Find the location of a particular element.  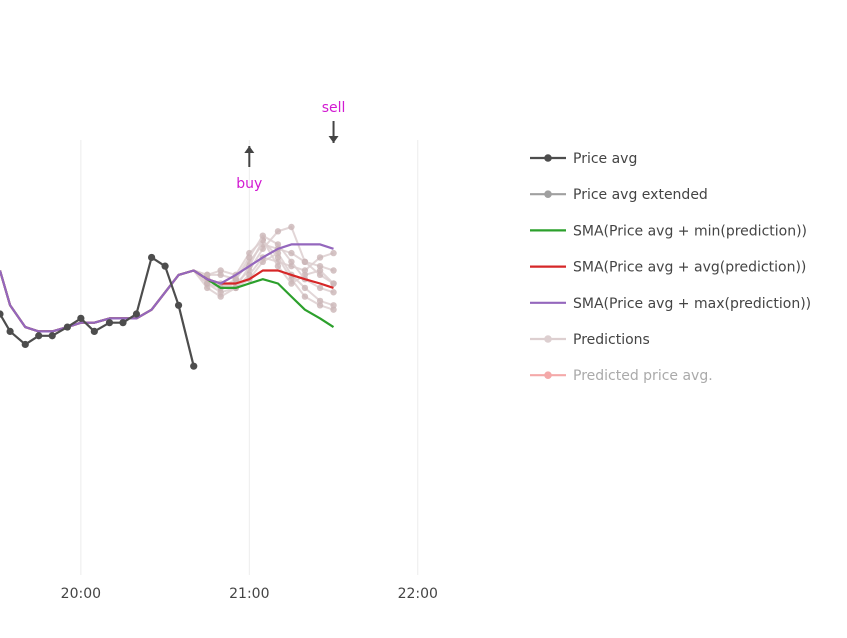

legend-label: Predicted price avg. is located at coordinates (643, 376).